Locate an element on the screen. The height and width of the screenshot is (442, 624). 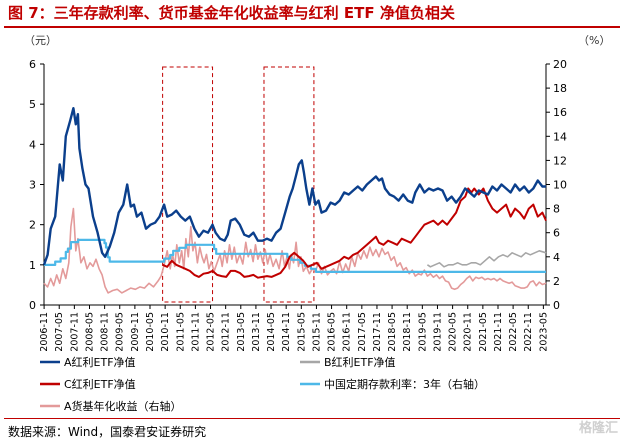
left-tick-label: 6 is located at coordinates (32, 64).